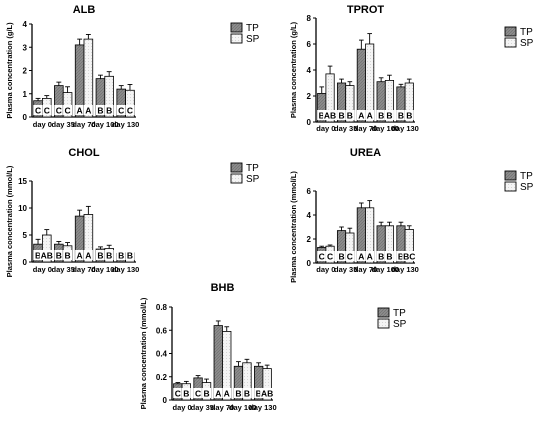 The height and width of the screenshot is (427, 550). What do you see at coordinates (162, 354) in the screenshot?
I see `y-tick-label: 0.4` at bounding box center [162, 354].